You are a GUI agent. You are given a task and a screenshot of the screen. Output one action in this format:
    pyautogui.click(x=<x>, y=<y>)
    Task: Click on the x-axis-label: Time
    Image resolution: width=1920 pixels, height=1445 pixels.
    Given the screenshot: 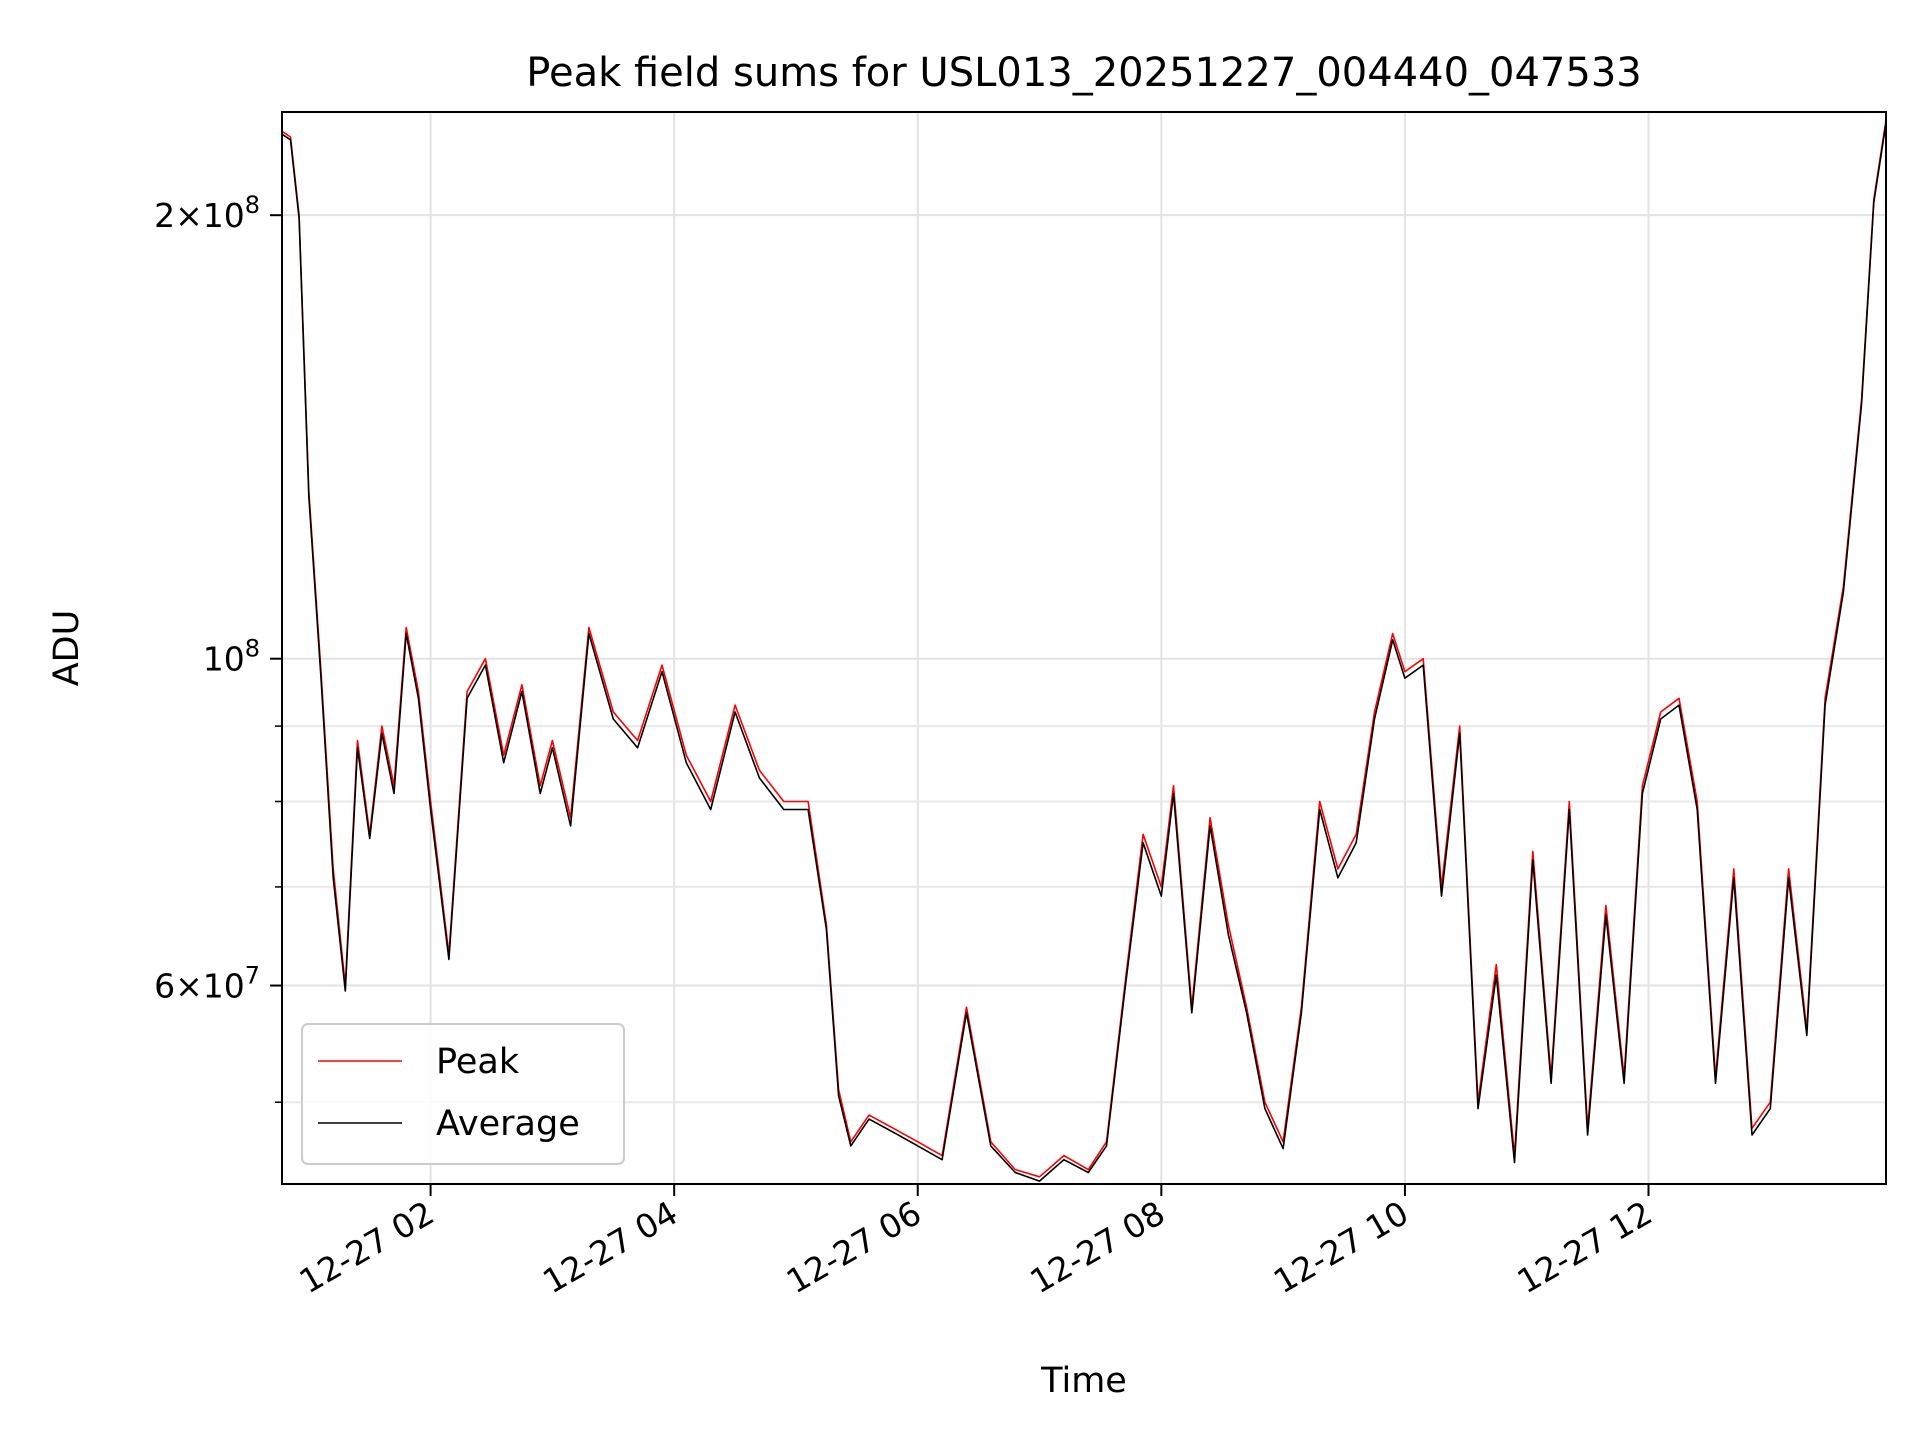 What is the action you would take?
    pyautogui.click(x=1083, y=1381)
    